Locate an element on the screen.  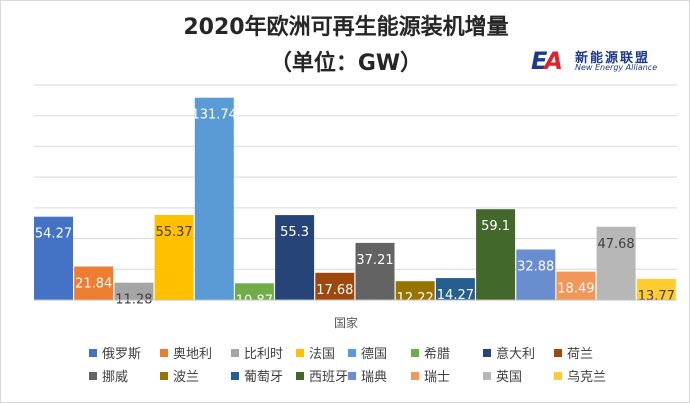
legend-item-14: 瑞士 is located at coordinates (431, 375).